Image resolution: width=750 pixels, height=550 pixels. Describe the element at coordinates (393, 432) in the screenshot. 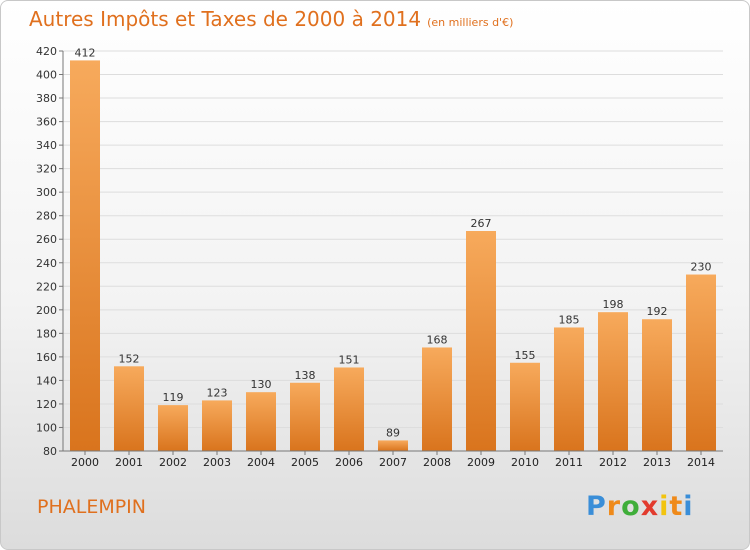

I see `data-label: 89` at that location.